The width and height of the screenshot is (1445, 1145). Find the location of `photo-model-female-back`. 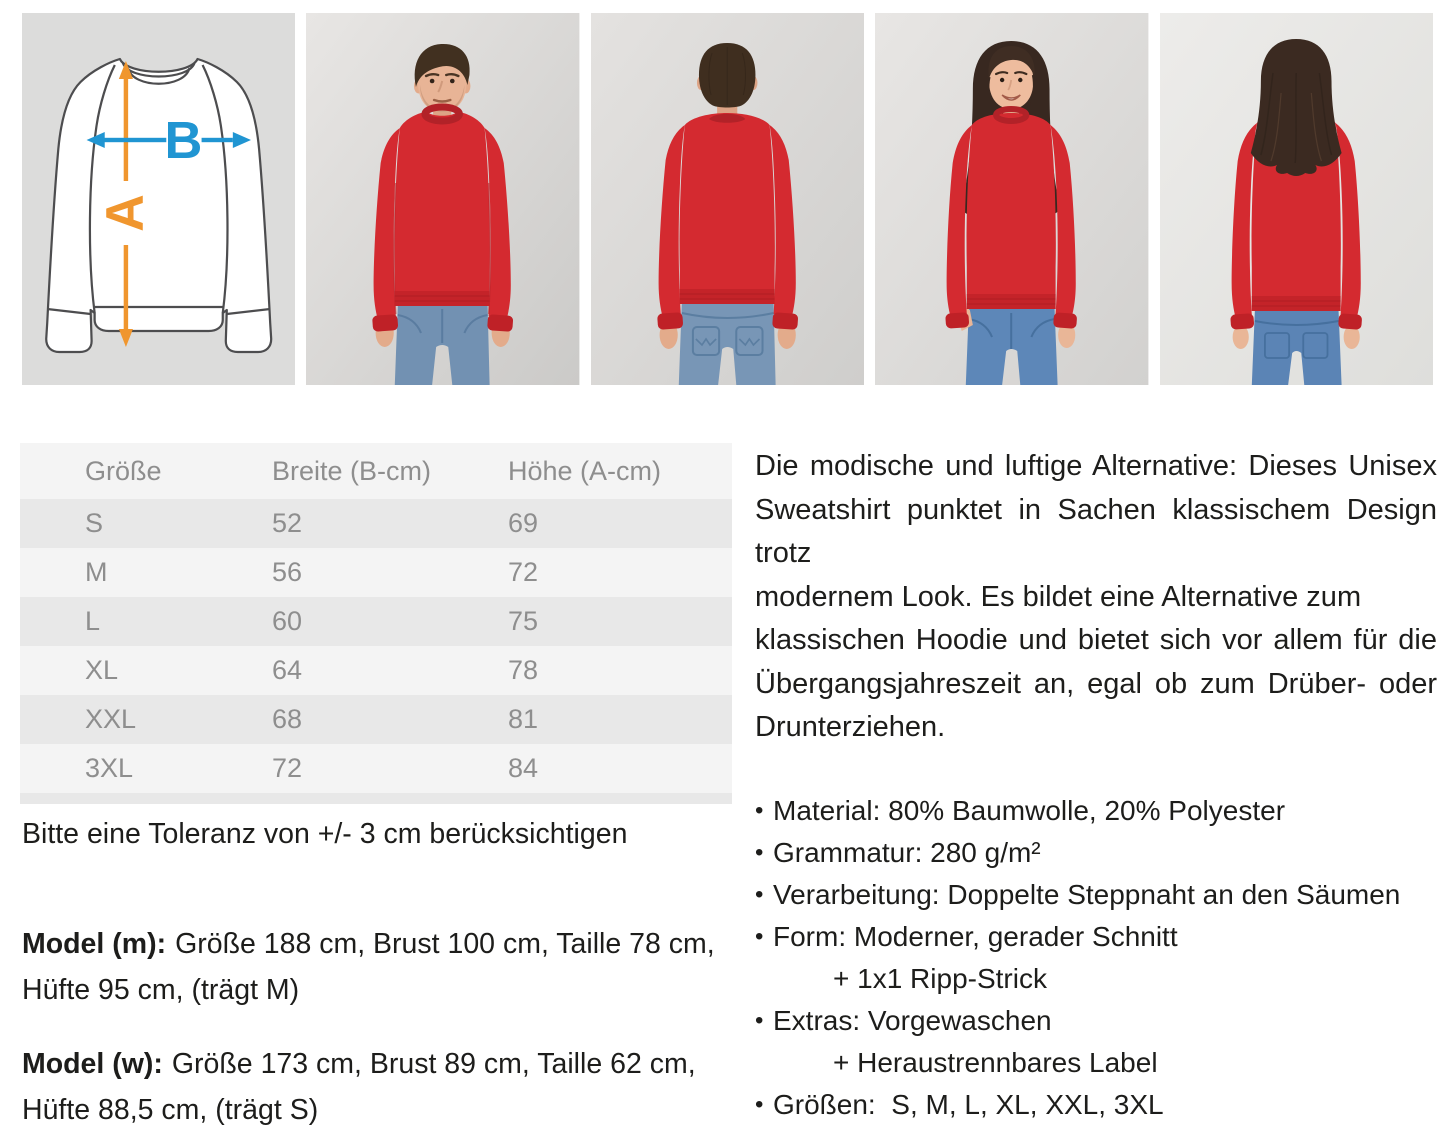

photo-model-female-back is located at coordinates (1296, 199).